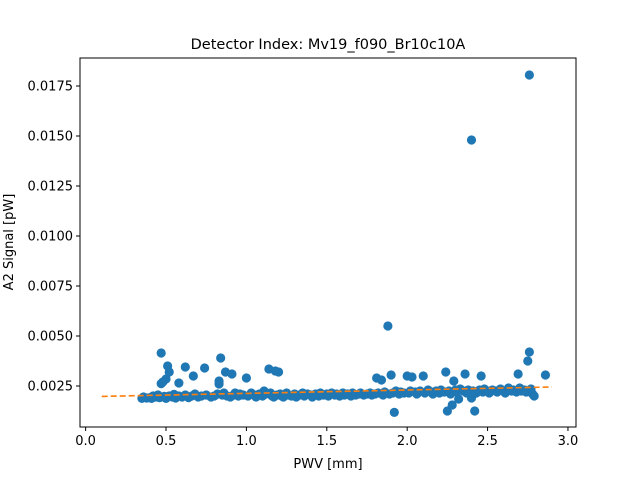 The width and height of the screenshot is (640, 480). Describe the element at coordinates (568, 441) in the screenshot. I see `x-tick-label: 3.0` at that location.